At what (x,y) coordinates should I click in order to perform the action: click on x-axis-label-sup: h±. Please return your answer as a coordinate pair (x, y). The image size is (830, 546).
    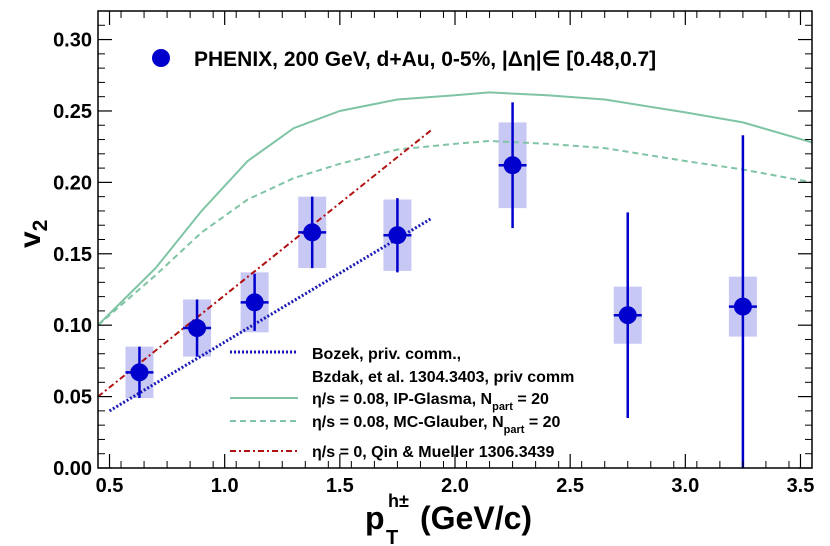
    Looking at the image, I should click on (398, 501).